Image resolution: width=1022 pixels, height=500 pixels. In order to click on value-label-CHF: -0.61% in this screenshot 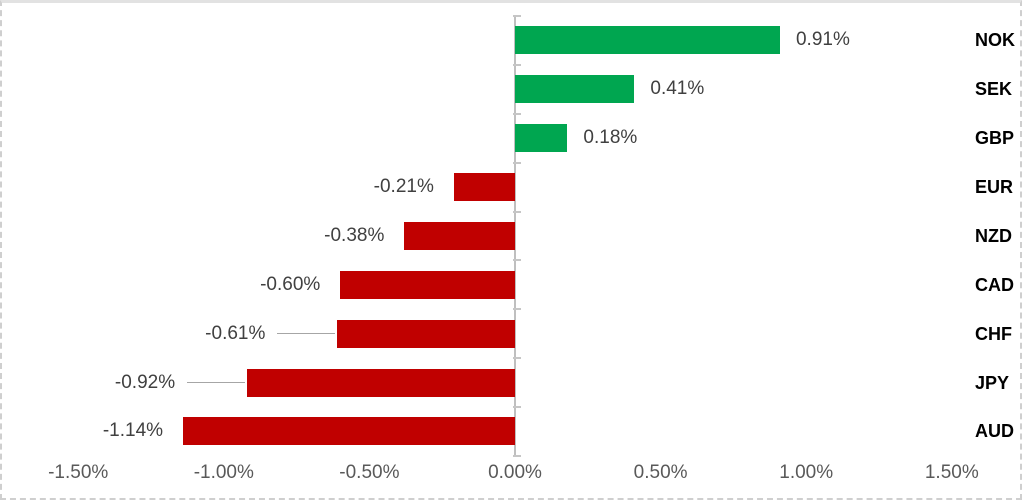, I will do `click(235, 333)`.